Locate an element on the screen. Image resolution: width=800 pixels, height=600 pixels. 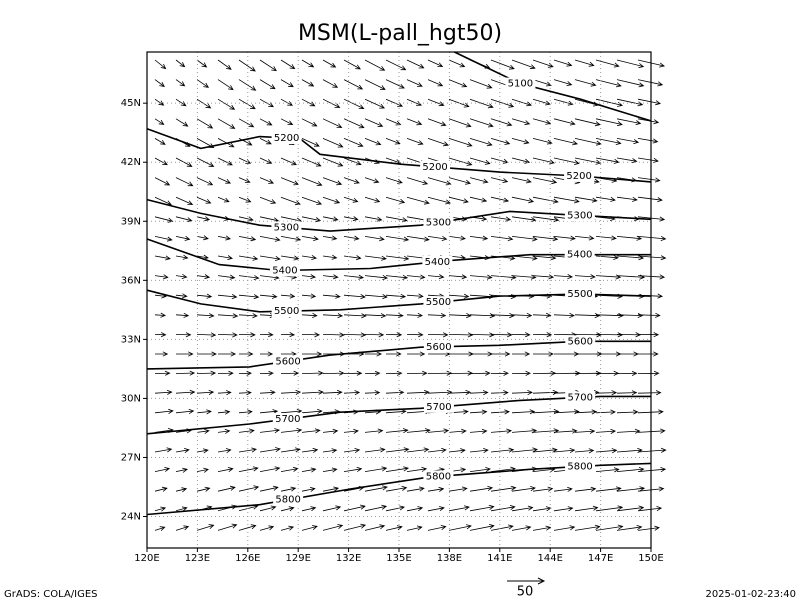
y-tick-label: 36N is located at coordinates (131, 280).